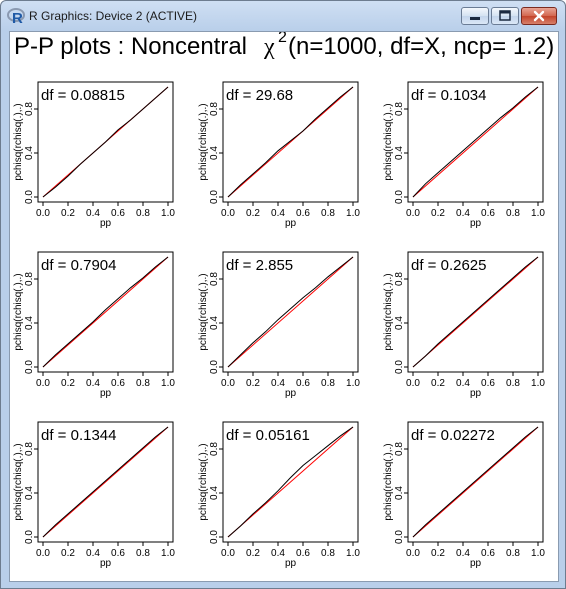 The height and width of the screenshot is (589, 566). I want to click on panel-df-label: df = 0.2625, so click(448, 265).